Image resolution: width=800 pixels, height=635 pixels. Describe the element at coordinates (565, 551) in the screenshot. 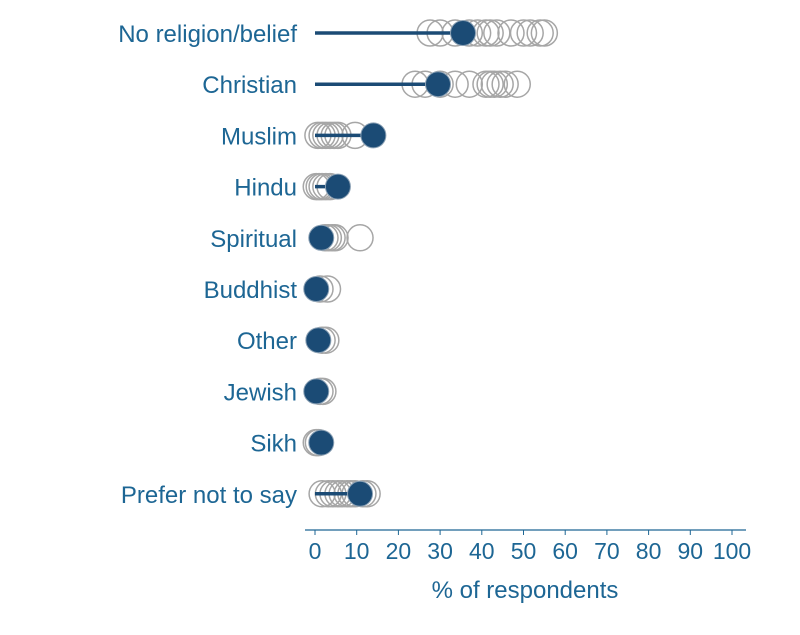

I see `x-tick-label: 60` at that location.